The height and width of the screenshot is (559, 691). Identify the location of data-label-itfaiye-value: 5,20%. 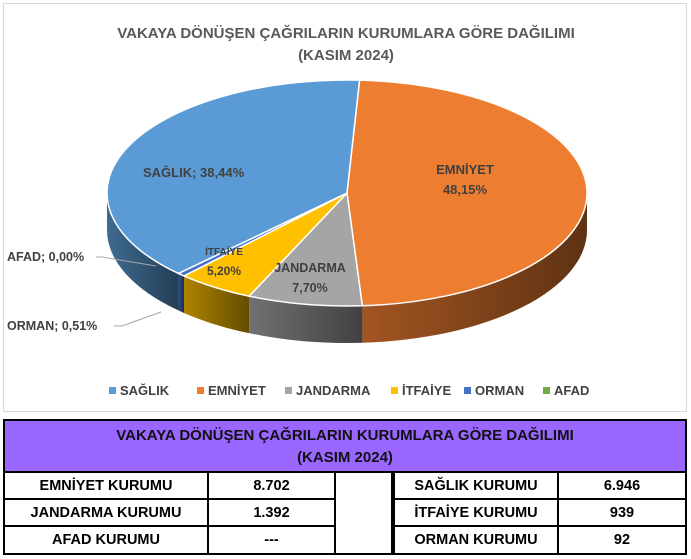
(224, 271).